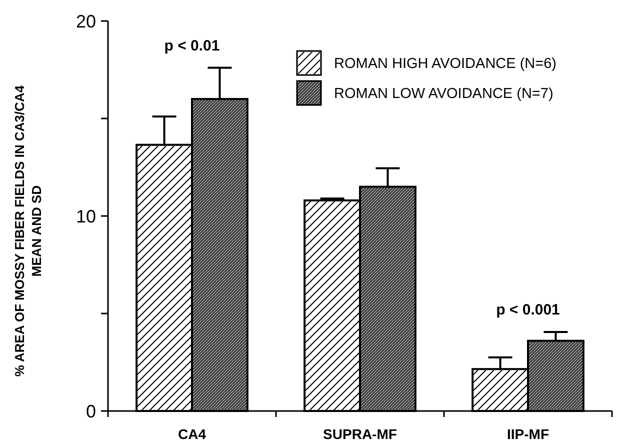 The width and height of the screenshot is (628, 447). What do you see at coordinates (28, 230) in the screenshot?
I see `y-axis-title: % AREA OF MOSSY FIBER FIELDS IN CA3/CA4 MEAN AND SD` at bounding box center [28, 230].